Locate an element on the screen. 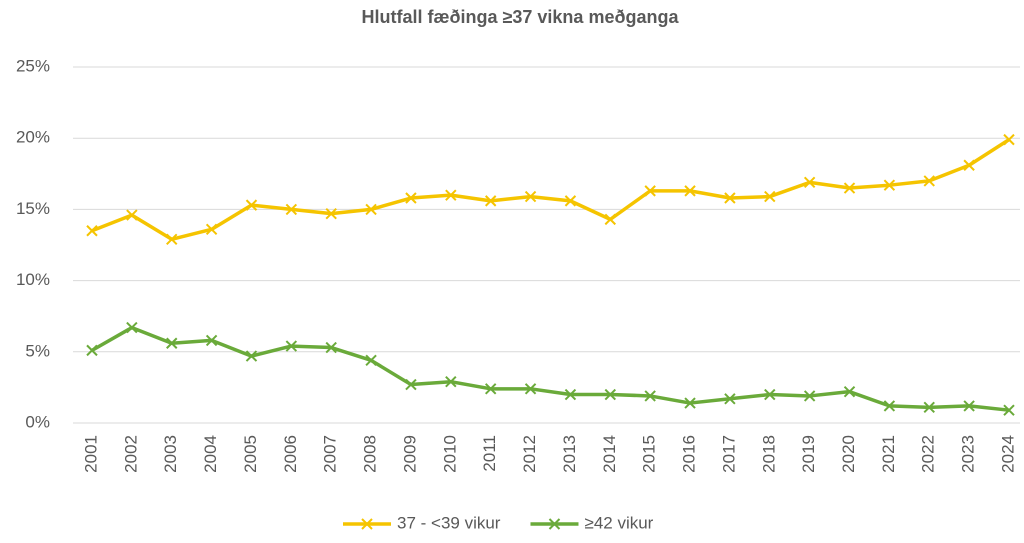 This screenshot has height=543, width=1024. x-tick-label: 2022 is located at coordinates (928, 454).